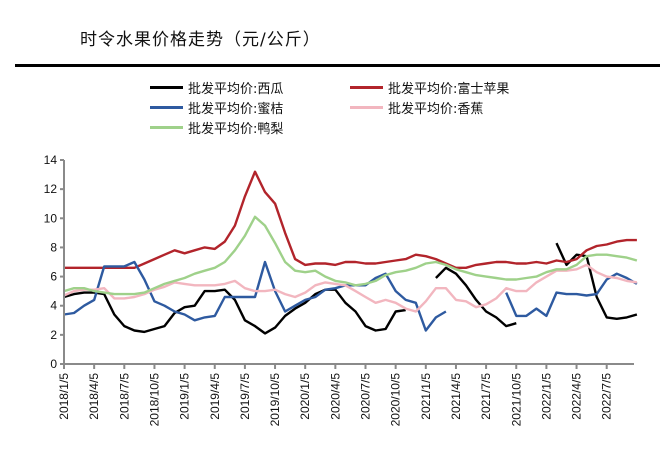 The width and height of the screenshot is (660, 454). I want to click on title-underline, so click(337, 65).